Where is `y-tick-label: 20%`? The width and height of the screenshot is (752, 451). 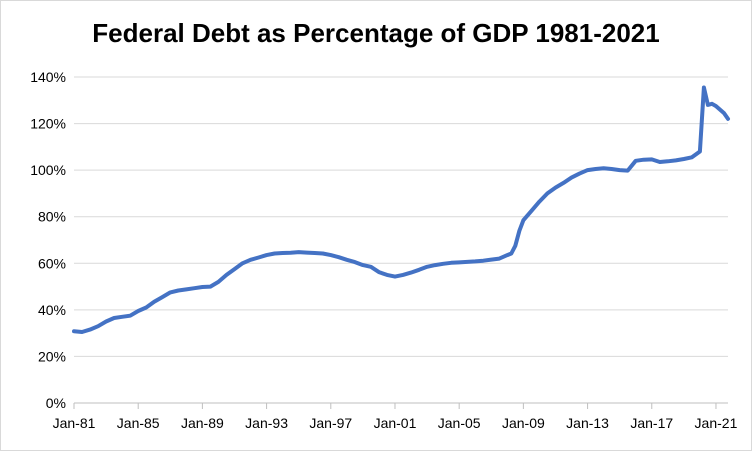
y-tick-label: 20% is located at coordinates (52, 356).